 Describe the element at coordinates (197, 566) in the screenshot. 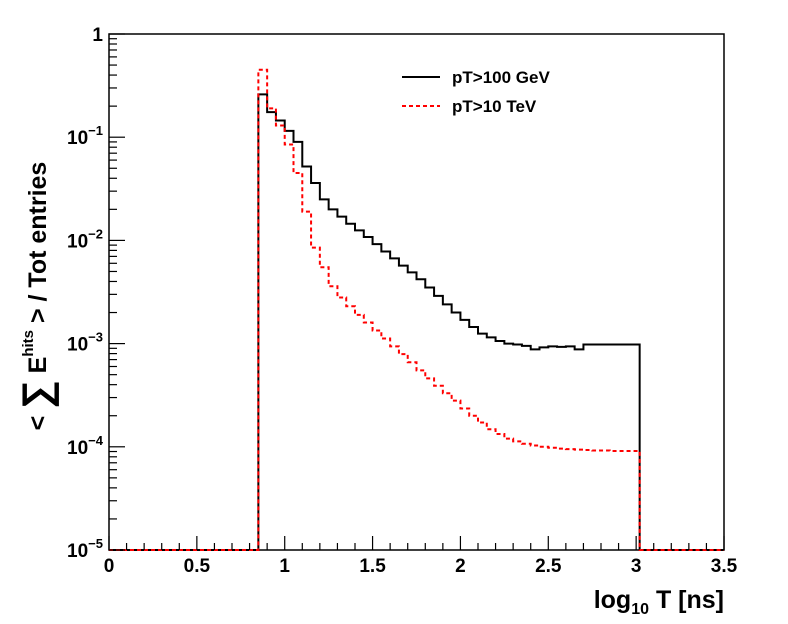

I see `x-tick-label: 0.5` at that location.